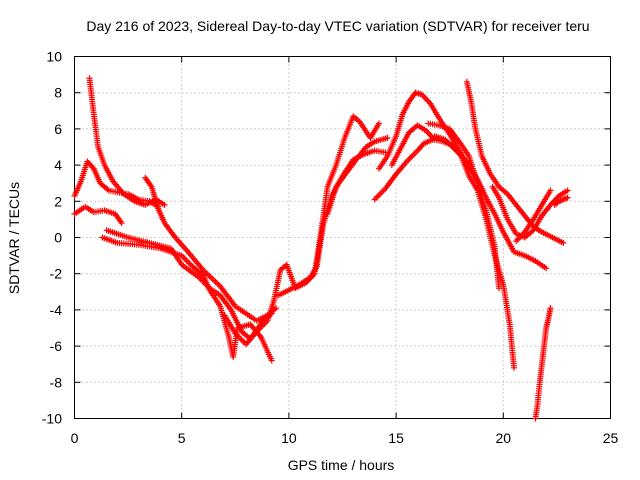 Image resolution: width=640 pixels, height=480 pixels. What do you see at coordinates (504, 438) in the screenshot?
I see `x-tick-label: 20` at bounding box center [504, 438].